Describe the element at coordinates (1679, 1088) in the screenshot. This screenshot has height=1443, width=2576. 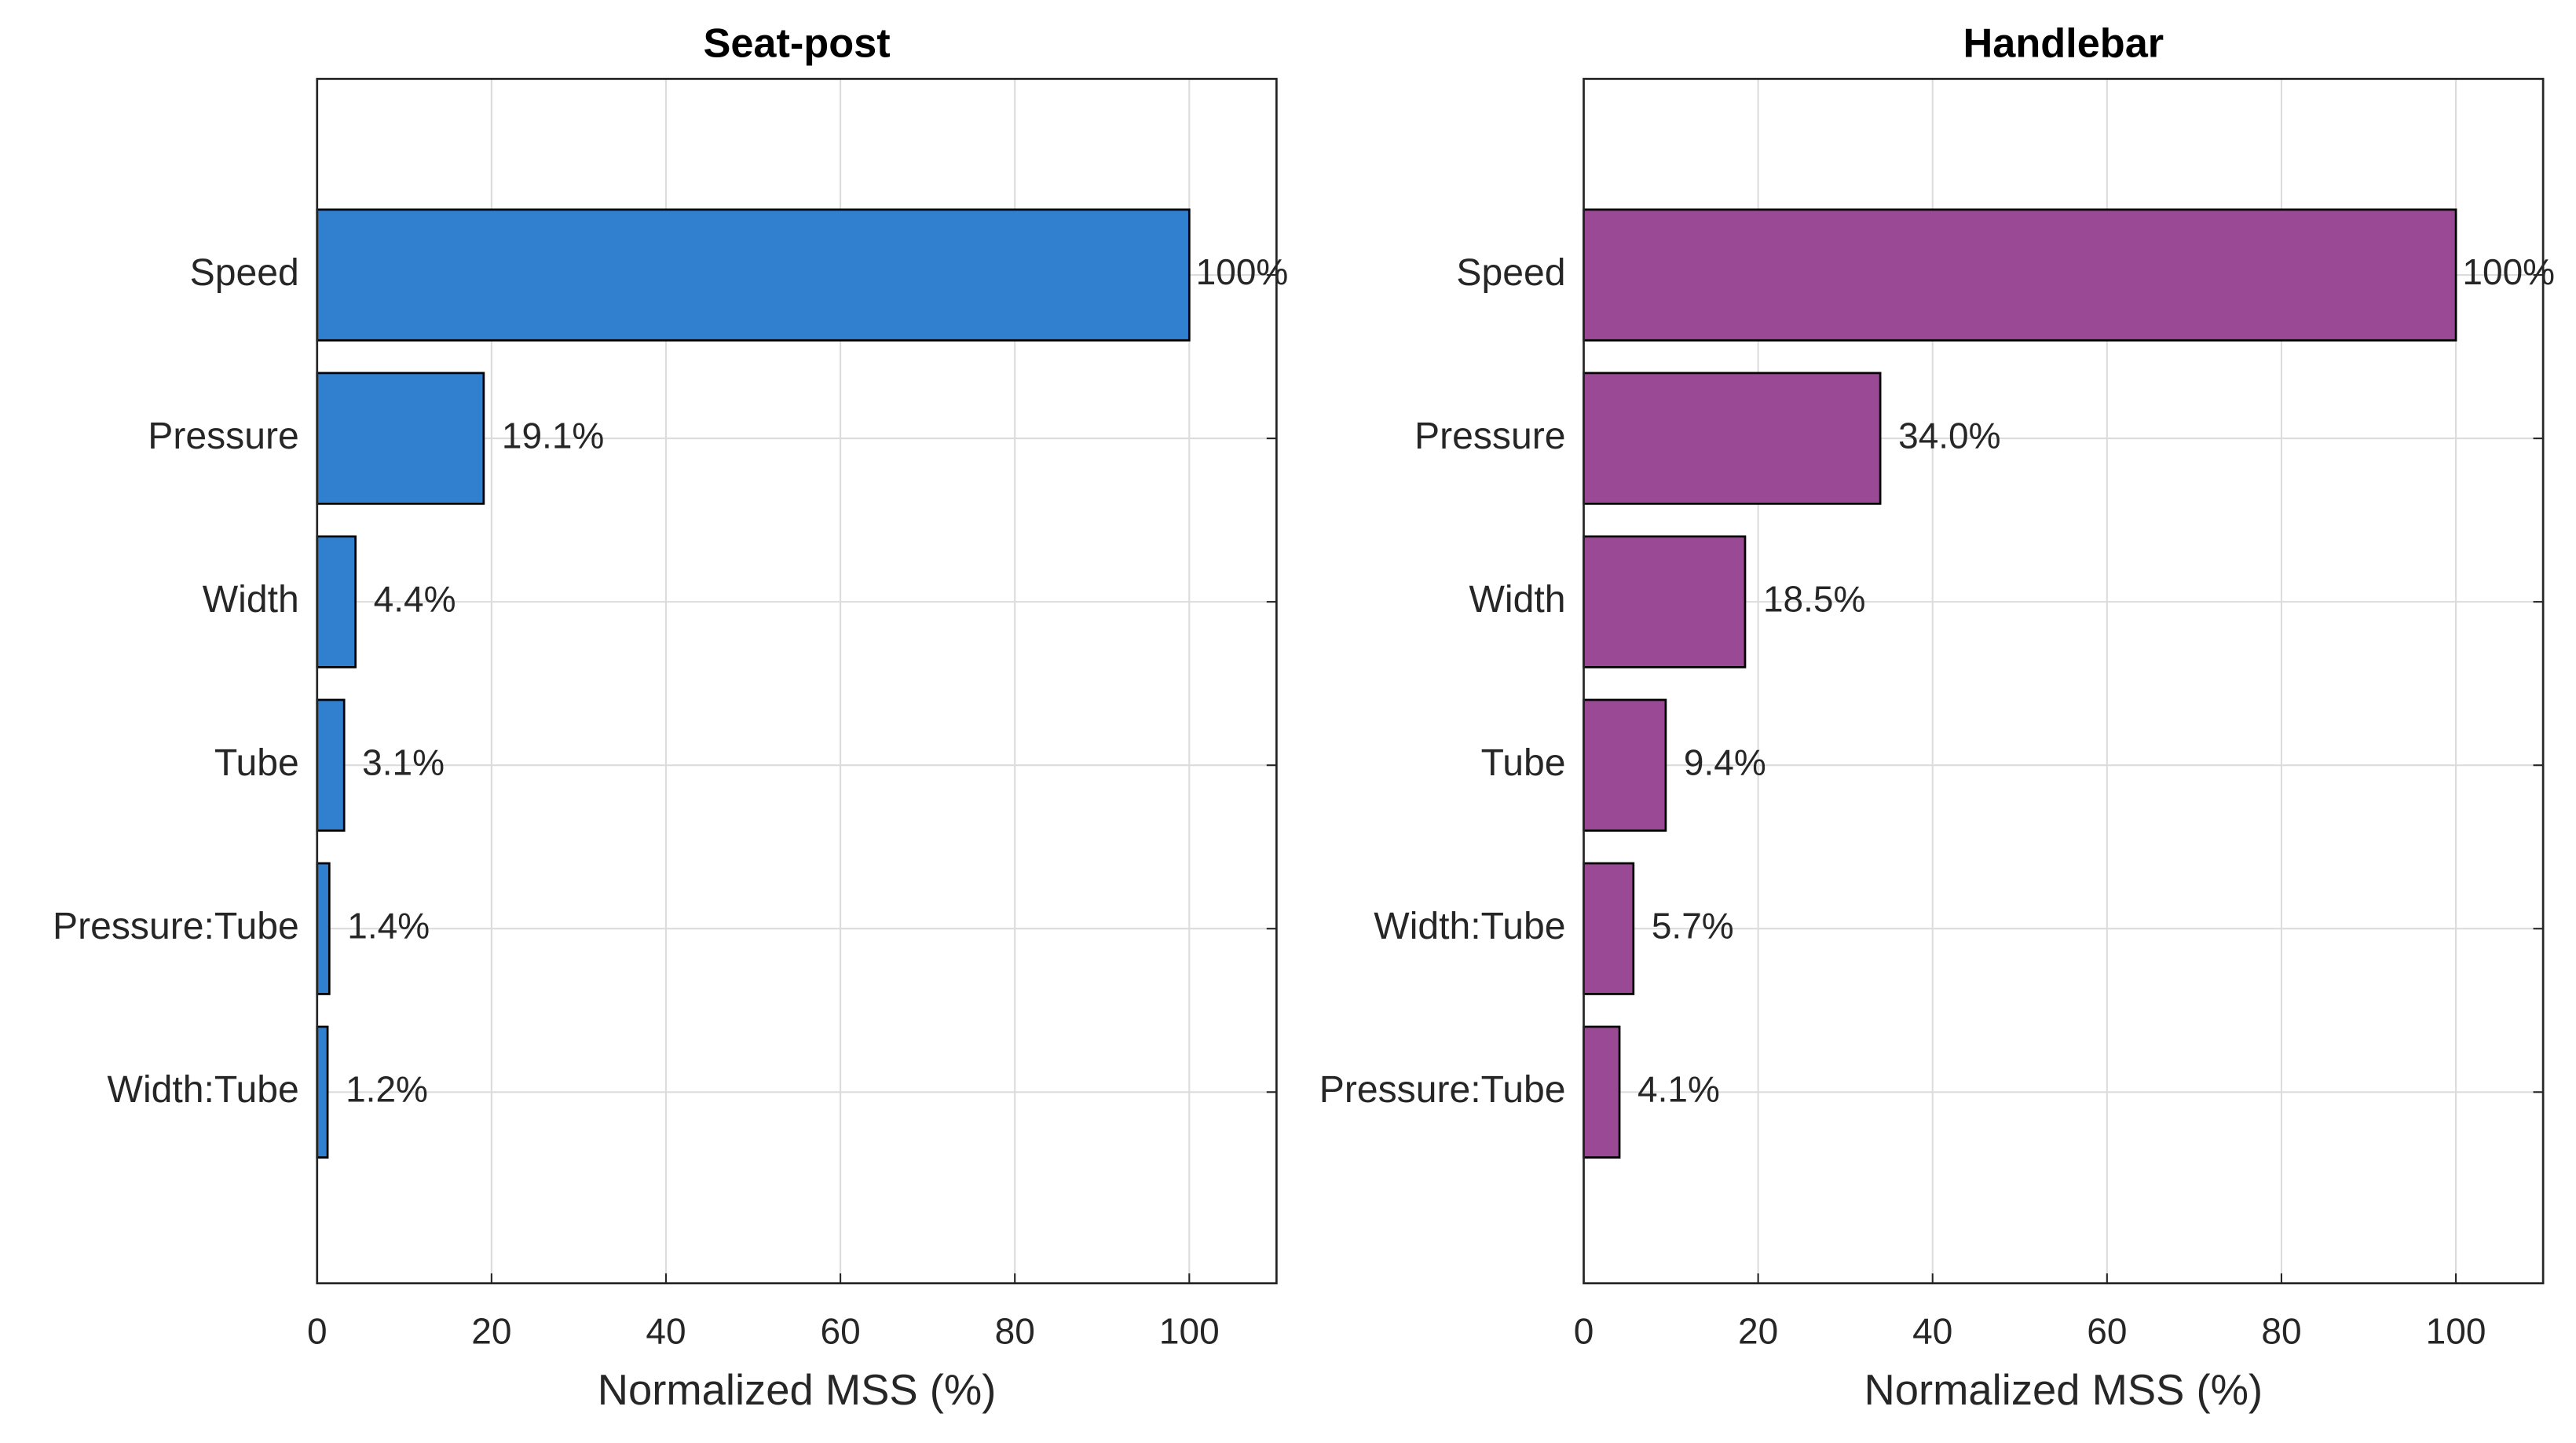
I see `value-label: 4.1%` at that location.